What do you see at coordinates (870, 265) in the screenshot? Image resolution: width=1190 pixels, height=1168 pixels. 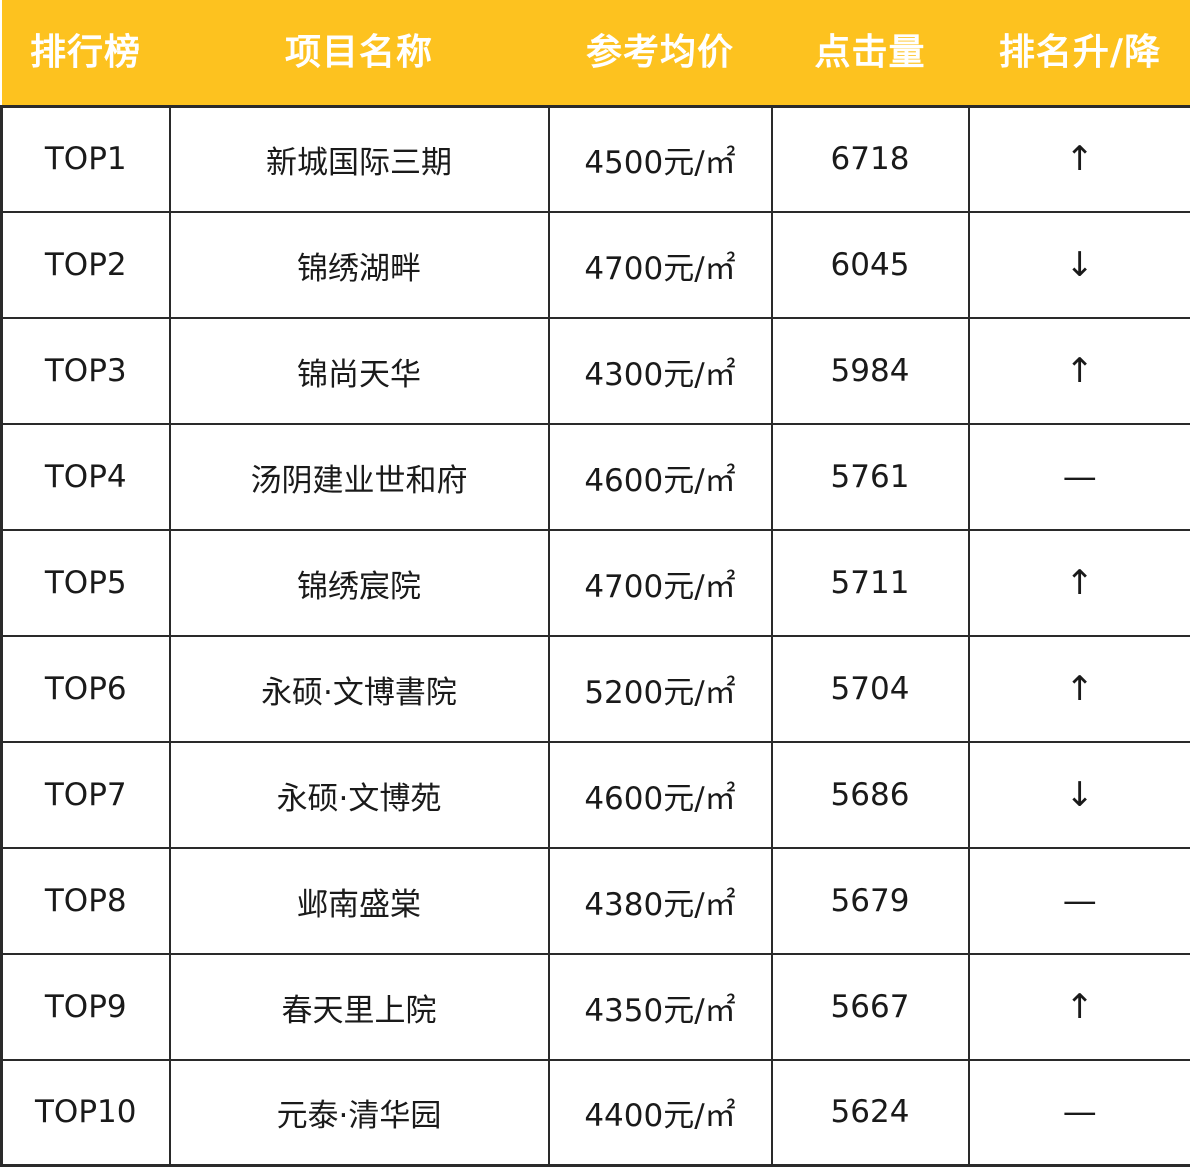 I see `cell-clicks: 6045` at bounding box center [870, 265].